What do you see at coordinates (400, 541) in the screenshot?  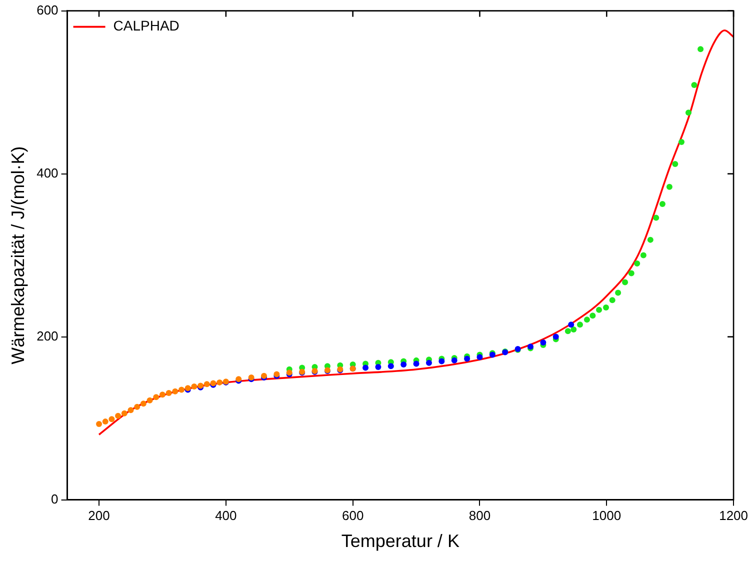 I see `x-axis-title: Temperatur / K` at bounding box center [400, 541].